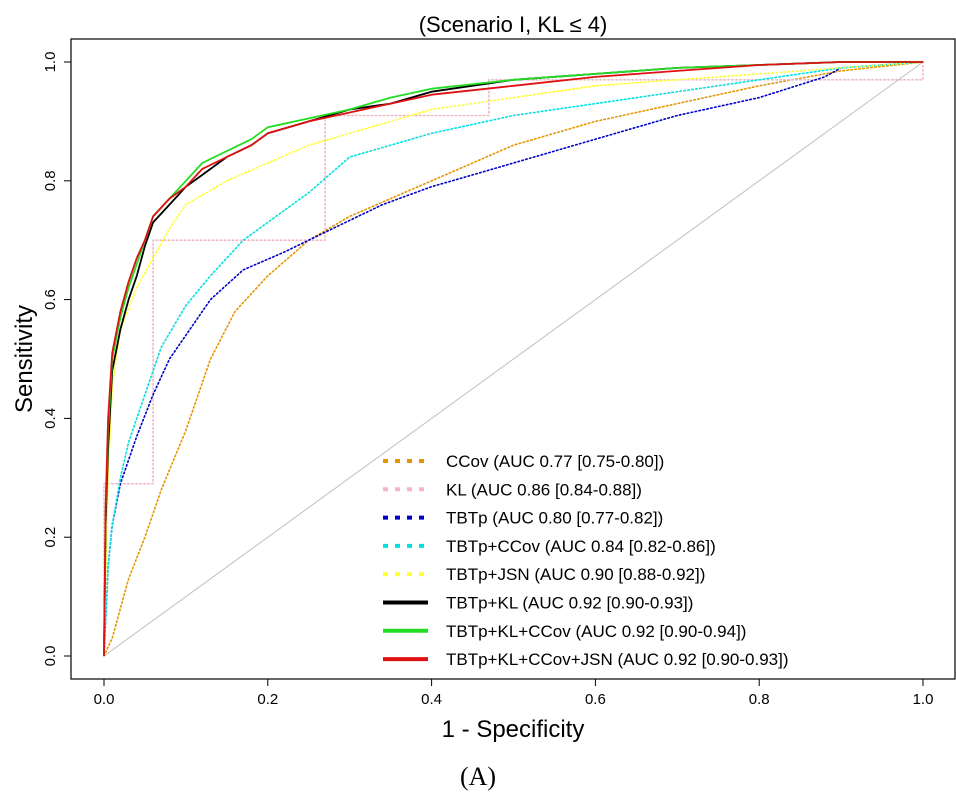 This screenshot has height=794, width=956. I want to click on legend-label: TBTp+CCov (AUC 0.84 [0.82-0.86]), so click(581, 546).